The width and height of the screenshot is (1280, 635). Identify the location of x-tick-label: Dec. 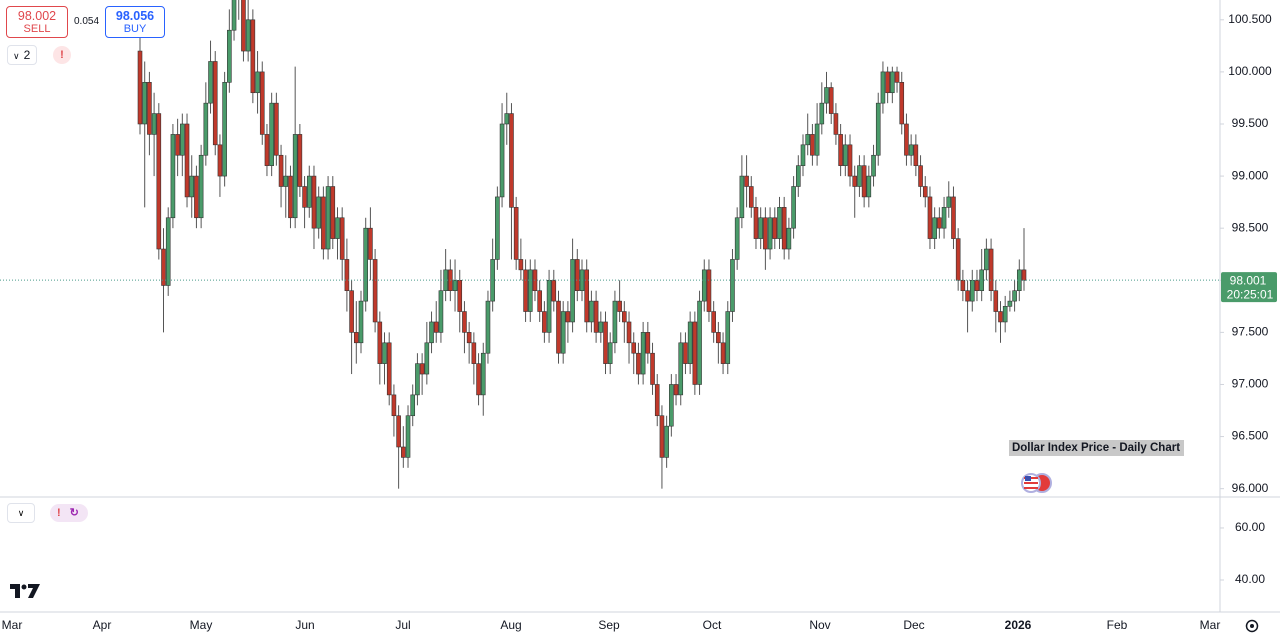
(913, 625).